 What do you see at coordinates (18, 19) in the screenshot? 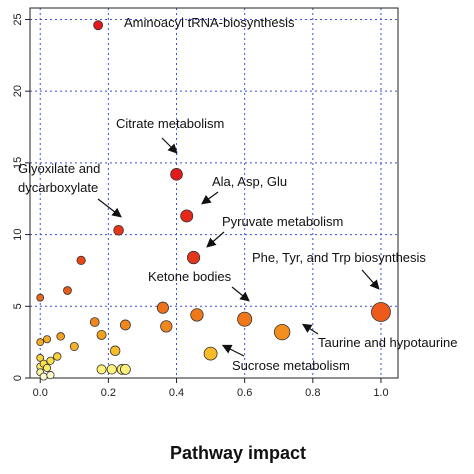
I see `y-tick-label-5: 25` at bounding box center [18, 19].